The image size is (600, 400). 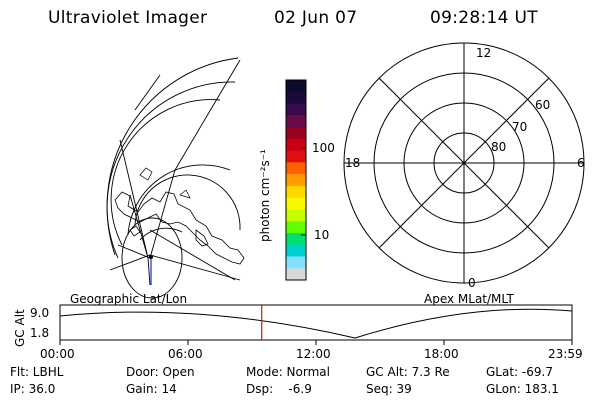 What do you see at coordinates (543, 105) in the screenshot?
I see `lat-label-60: 60` at bounding box center [543, 105].